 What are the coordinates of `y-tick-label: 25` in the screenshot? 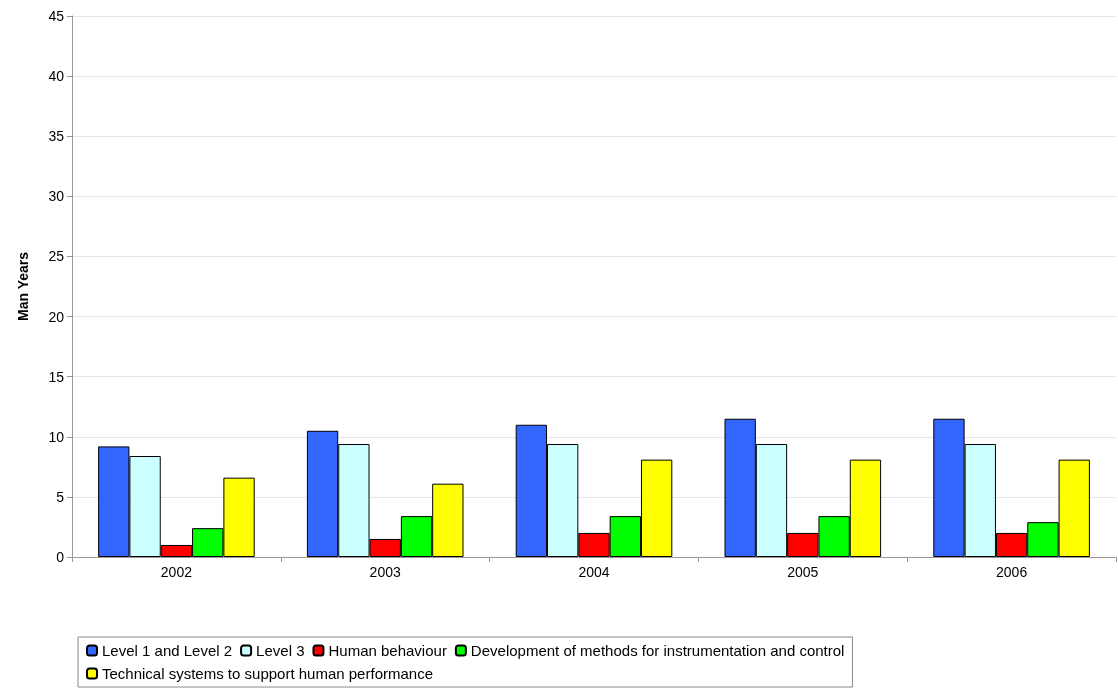 It's located at (56, 256).